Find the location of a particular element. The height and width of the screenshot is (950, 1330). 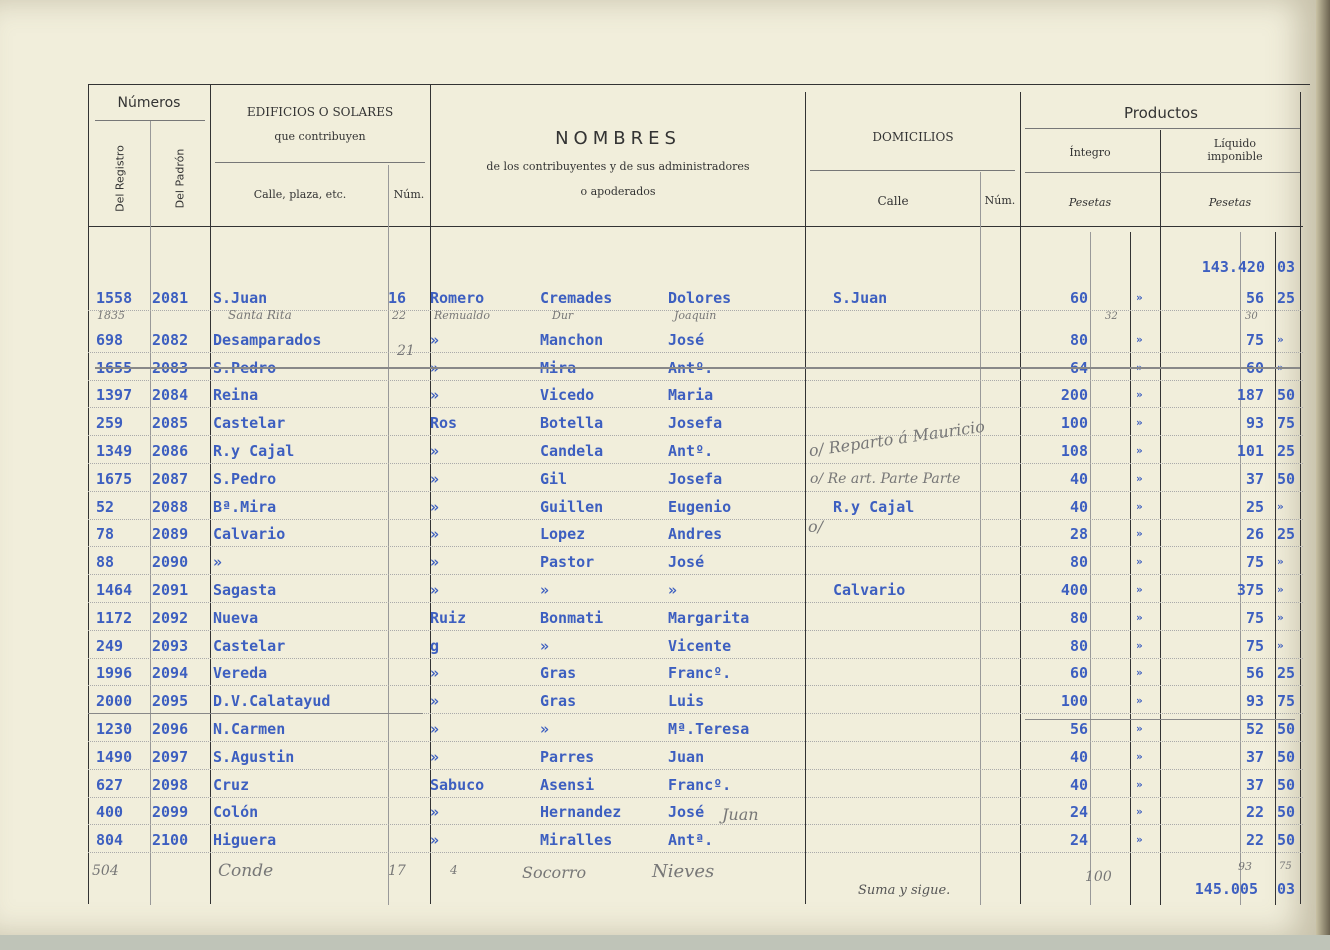

header-nombres: NOMBRES is located at coordinates (618, 138).